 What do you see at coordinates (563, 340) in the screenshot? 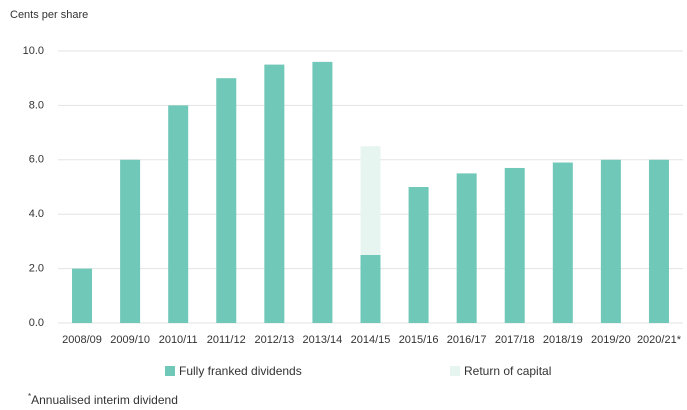
I see `x-tick-label: 2018/19` at bounding box center [563, 340].